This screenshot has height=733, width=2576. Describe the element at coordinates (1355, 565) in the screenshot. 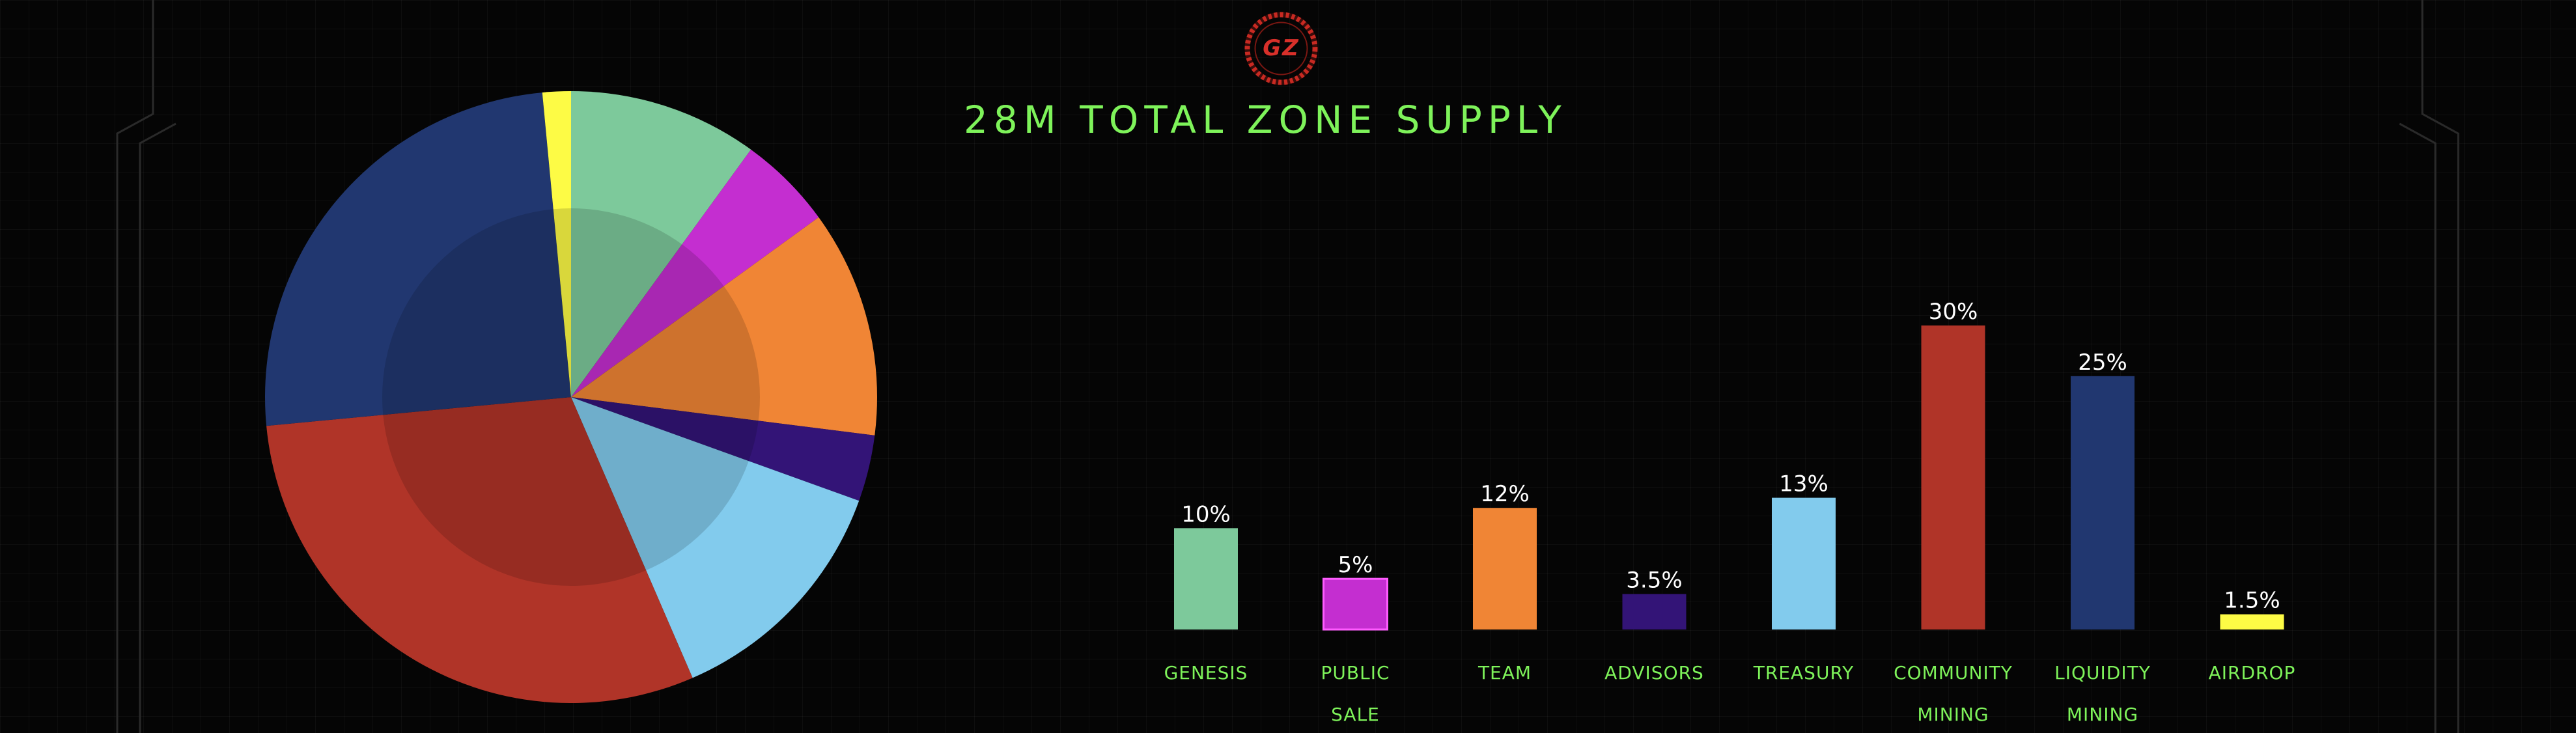

I see `bar-value-label: 5%` at that location.